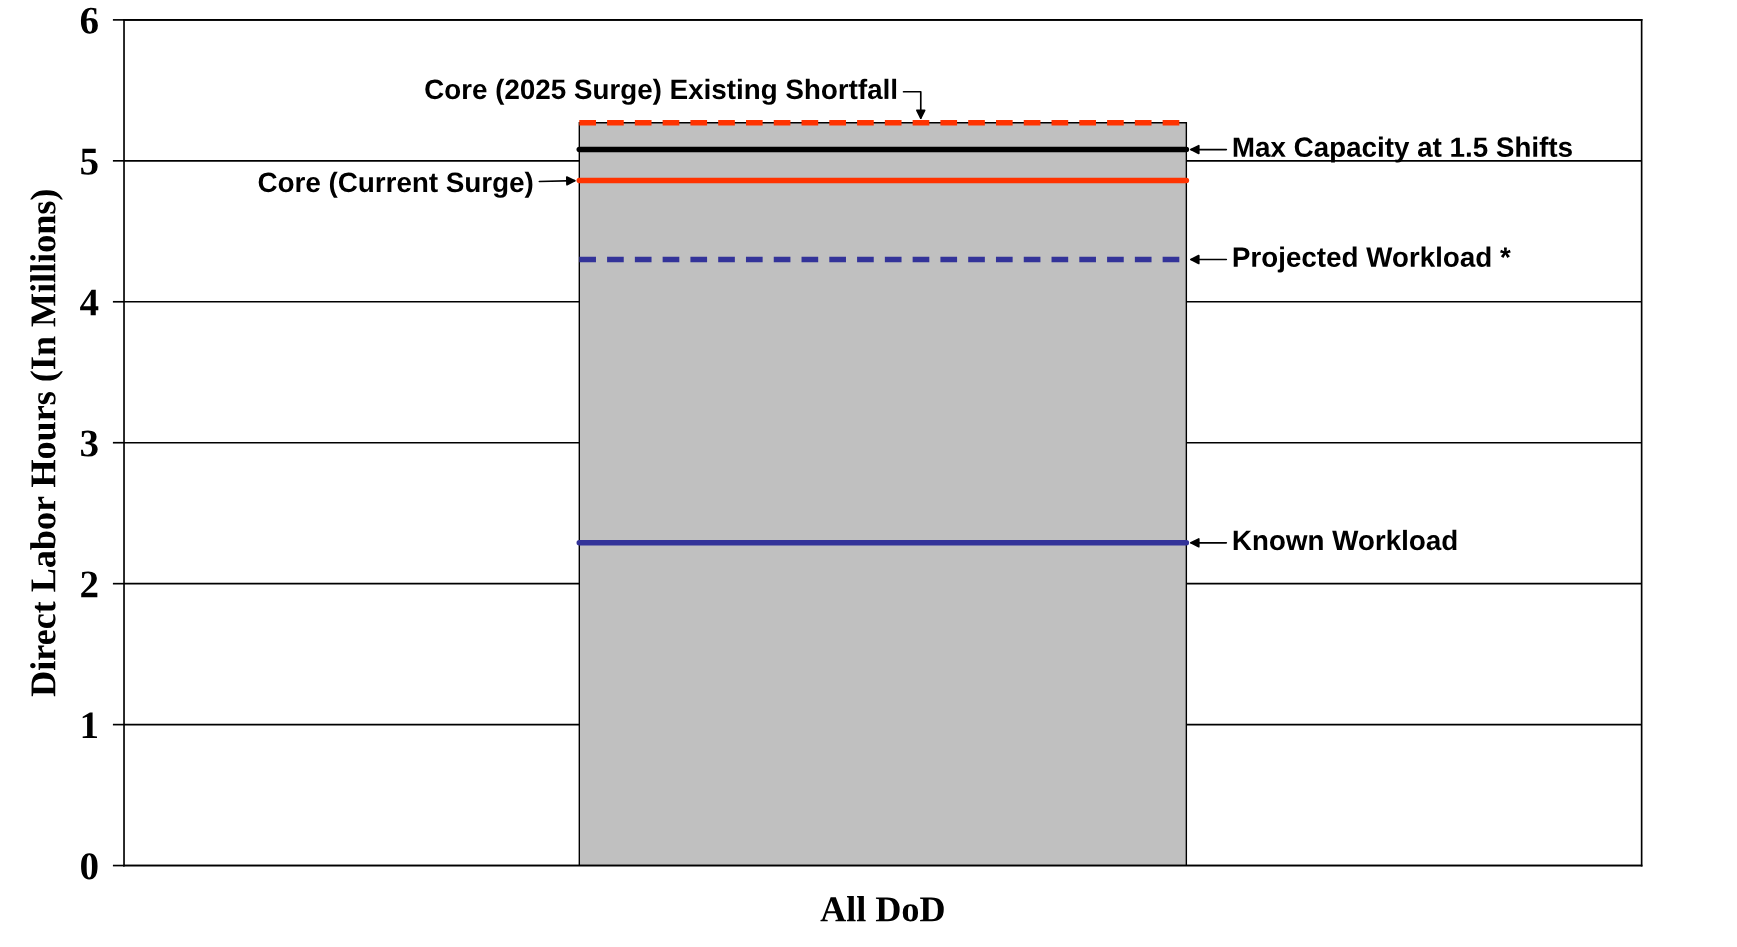 This screenshot has height=947, width=1737. I want to click on ref-line-label: Known Workload, so click(1345, 540).